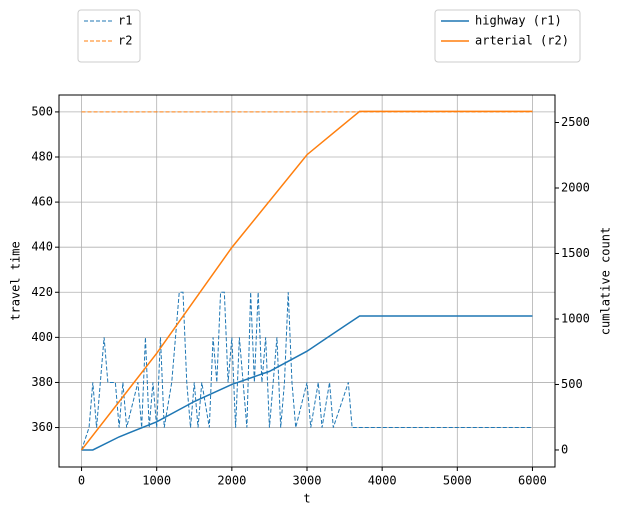 The width and height of the screenshot is (621, 516). What do you see at coordinates (307, 481) in the screenshot?
I see `x-tick-label: 3000` at bounding box center [307, 481].